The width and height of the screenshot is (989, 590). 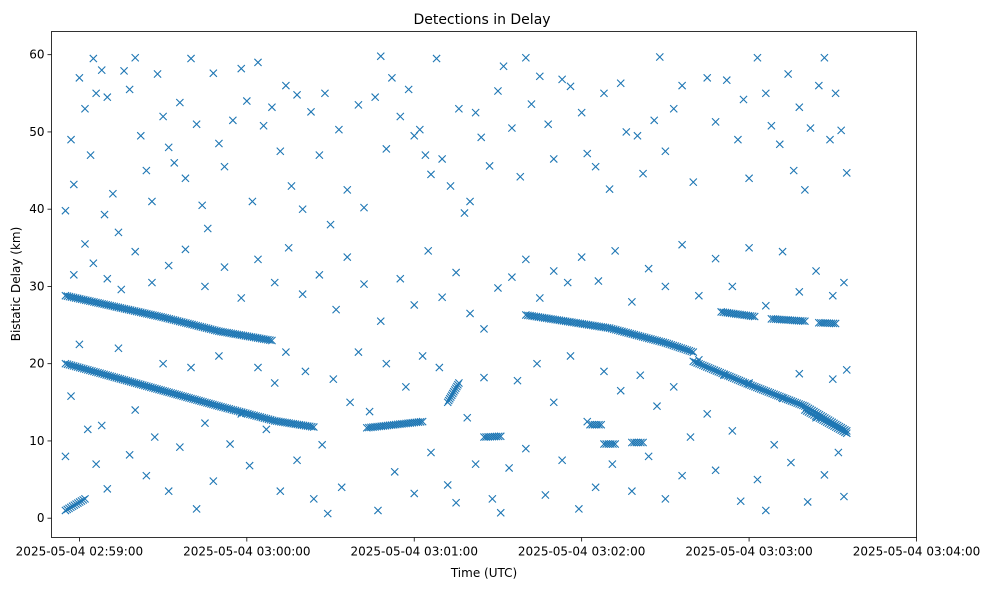 I want to click on x-tick-label: 2025-05-04 03:00:00, so click(x=246, y=552).